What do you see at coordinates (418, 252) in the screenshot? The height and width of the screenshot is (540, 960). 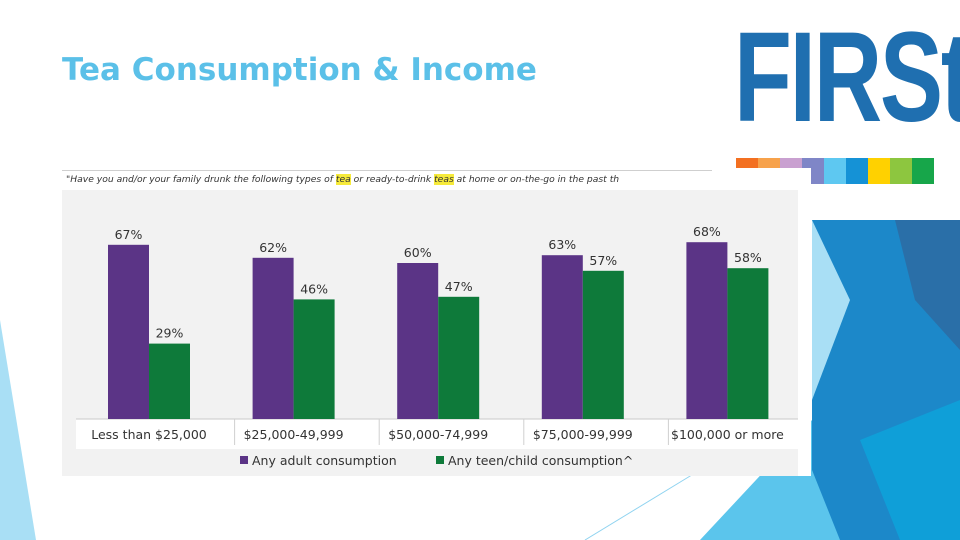 I see `bar-value-label: 60%` at bounding box center [418, 252].